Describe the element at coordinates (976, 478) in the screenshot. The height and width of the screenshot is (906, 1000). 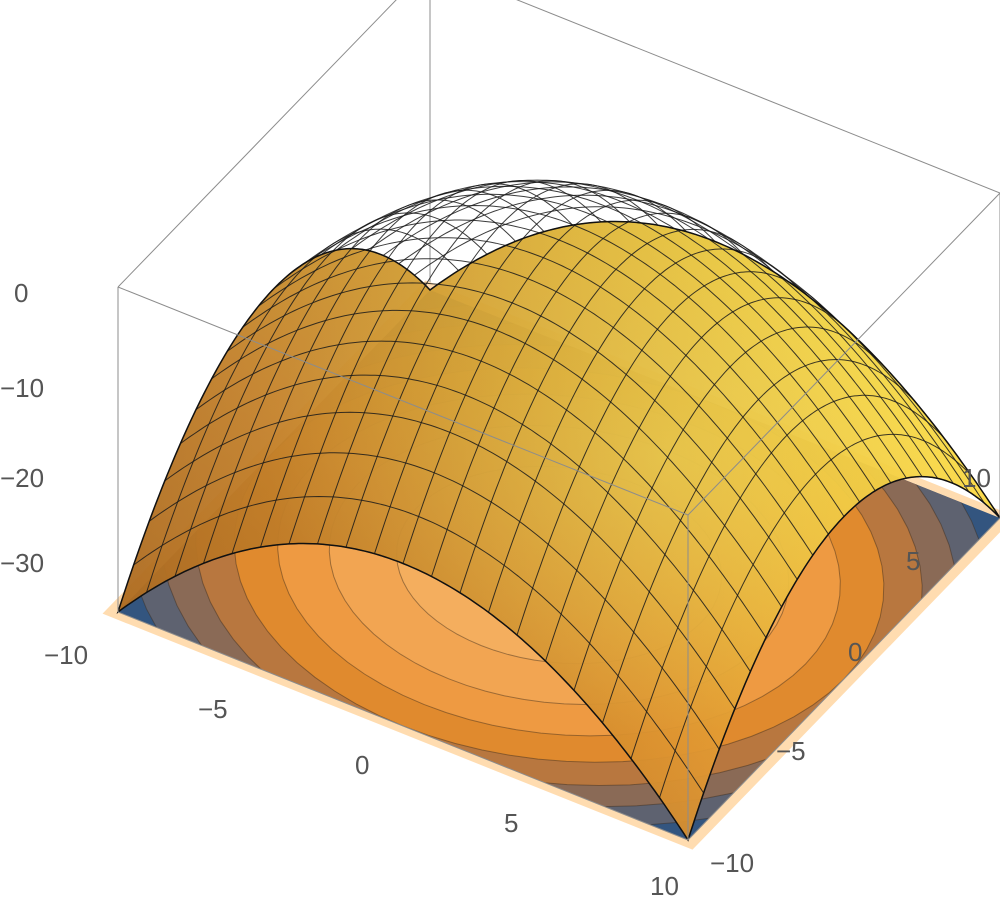
I see `y-tick-label: 10` at that location.